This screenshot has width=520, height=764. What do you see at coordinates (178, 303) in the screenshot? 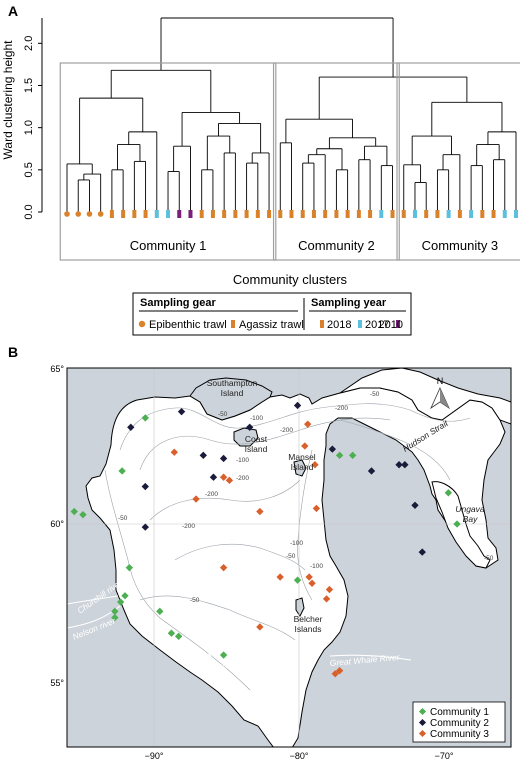
I see `legend-gear-title: Sampling gear` at bounding box center [178, 303].